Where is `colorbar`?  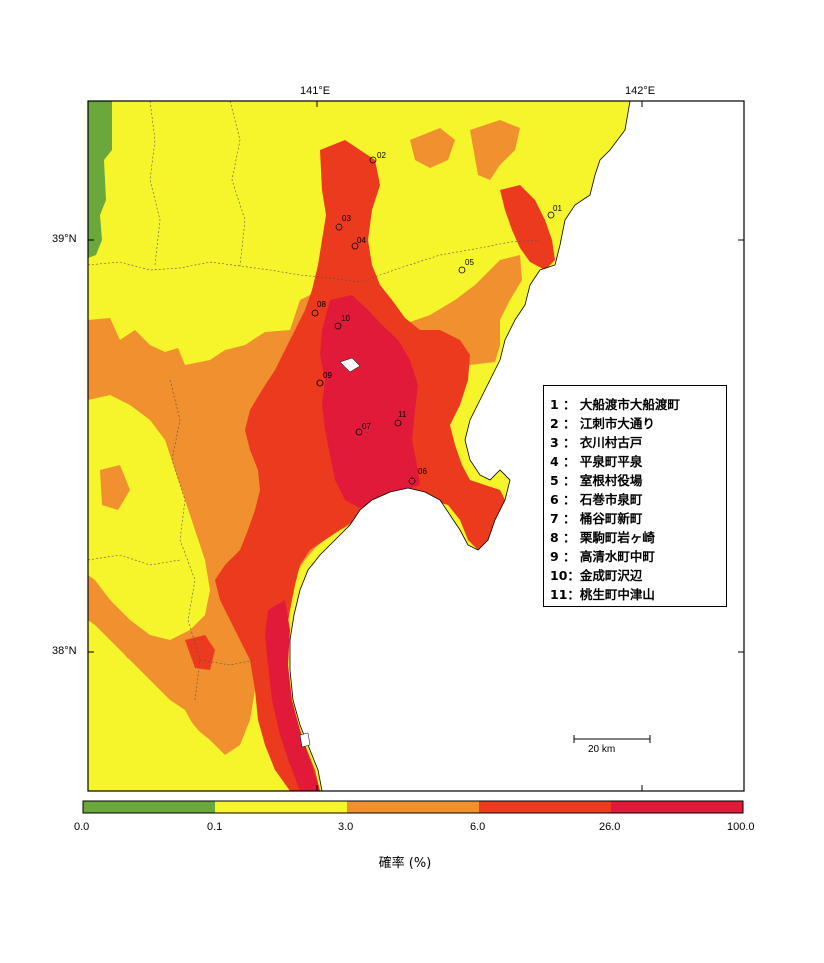
colorbar is located at coordinates (413, 807).